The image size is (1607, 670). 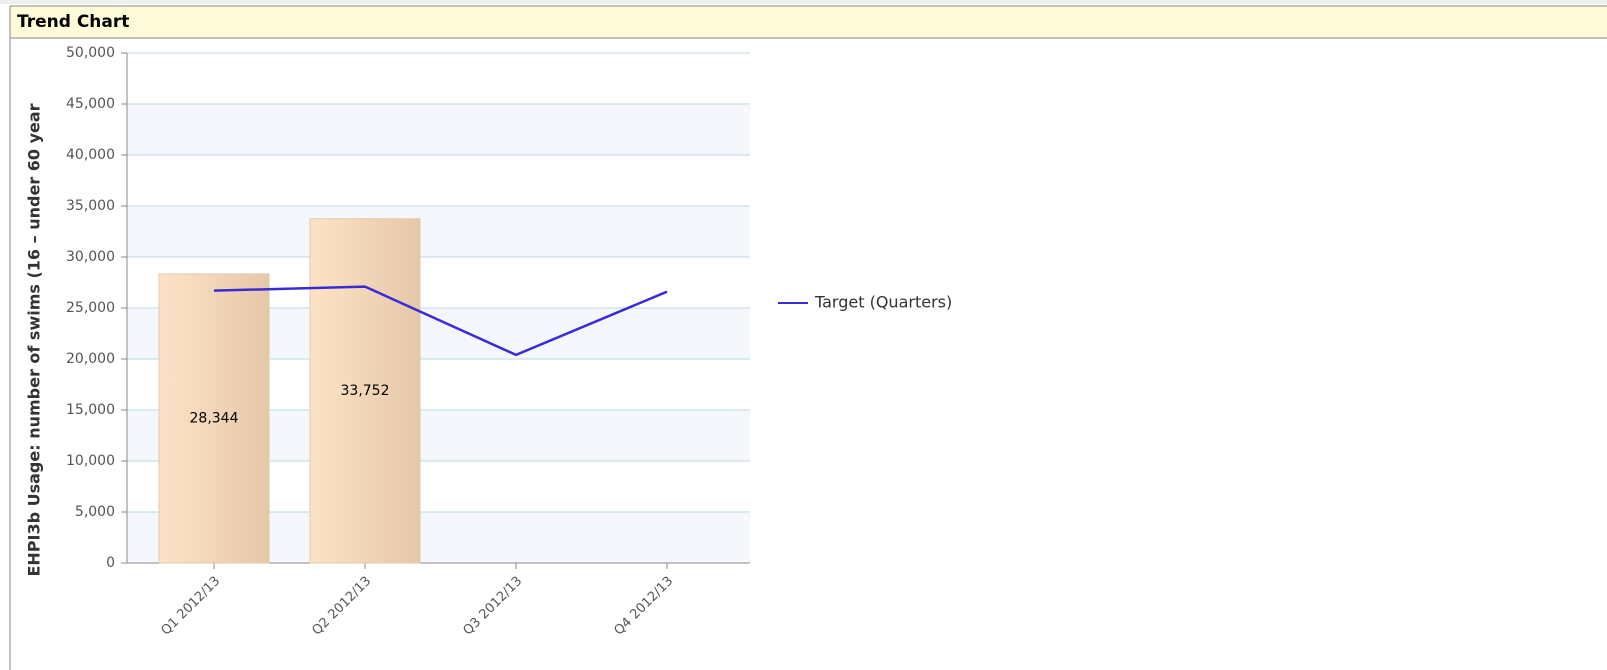 What do you see at coordinates (90, 104) in the screenshot?
I see `y-tick-label: 45,000` at bounding box center [90, 104].